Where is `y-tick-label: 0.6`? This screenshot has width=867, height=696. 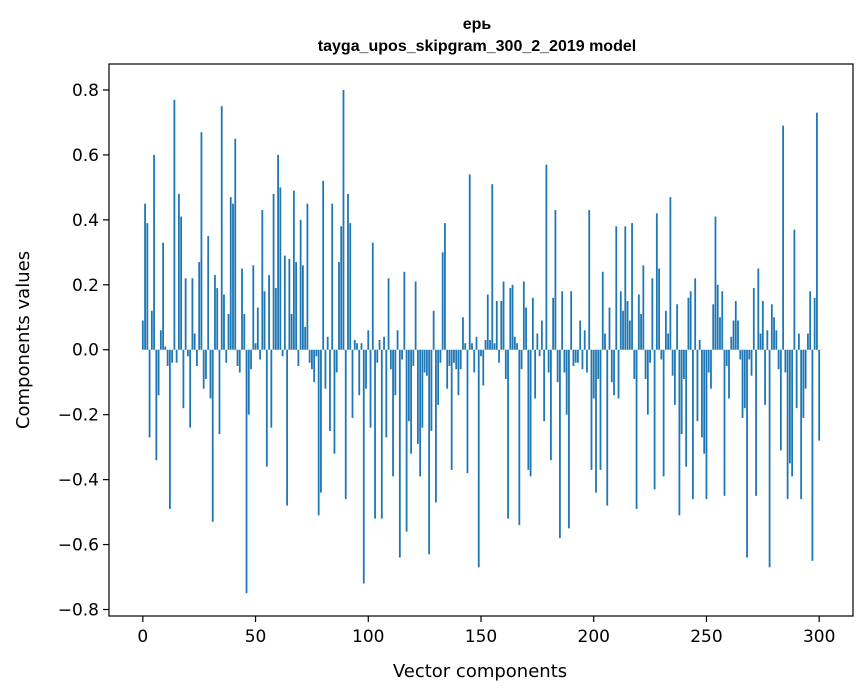 y-tick-label: 0.6 is located at coordinates (85, 156).